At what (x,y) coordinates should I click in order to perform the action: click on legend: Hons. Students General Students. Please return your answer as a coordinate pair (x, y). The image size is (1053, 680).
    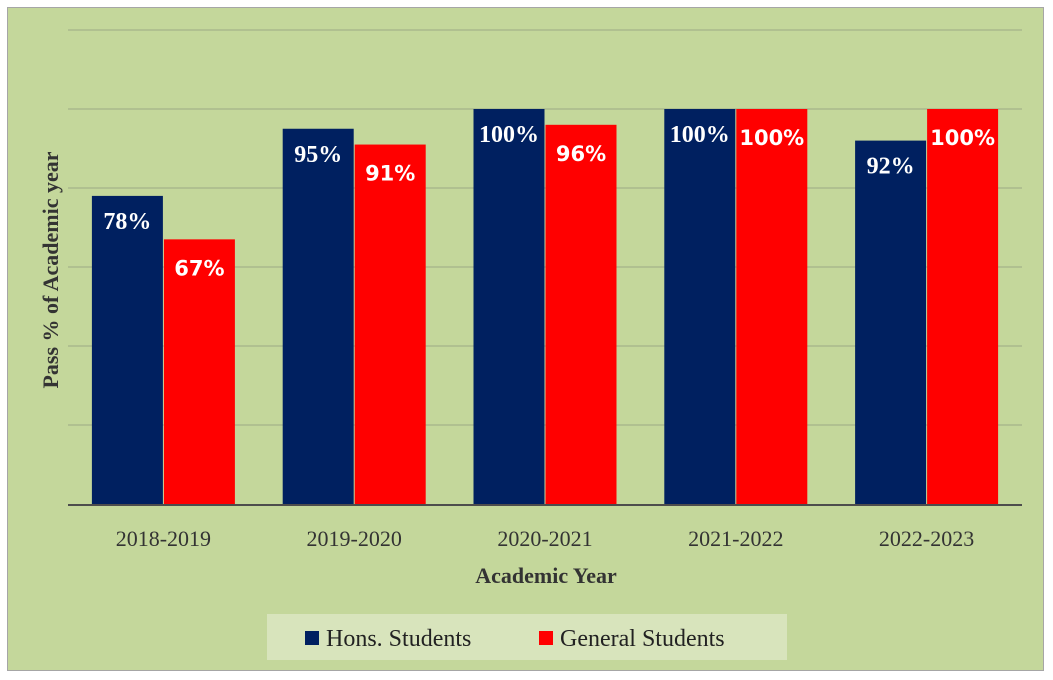
    Looking at the image, I should click on (527, 637).